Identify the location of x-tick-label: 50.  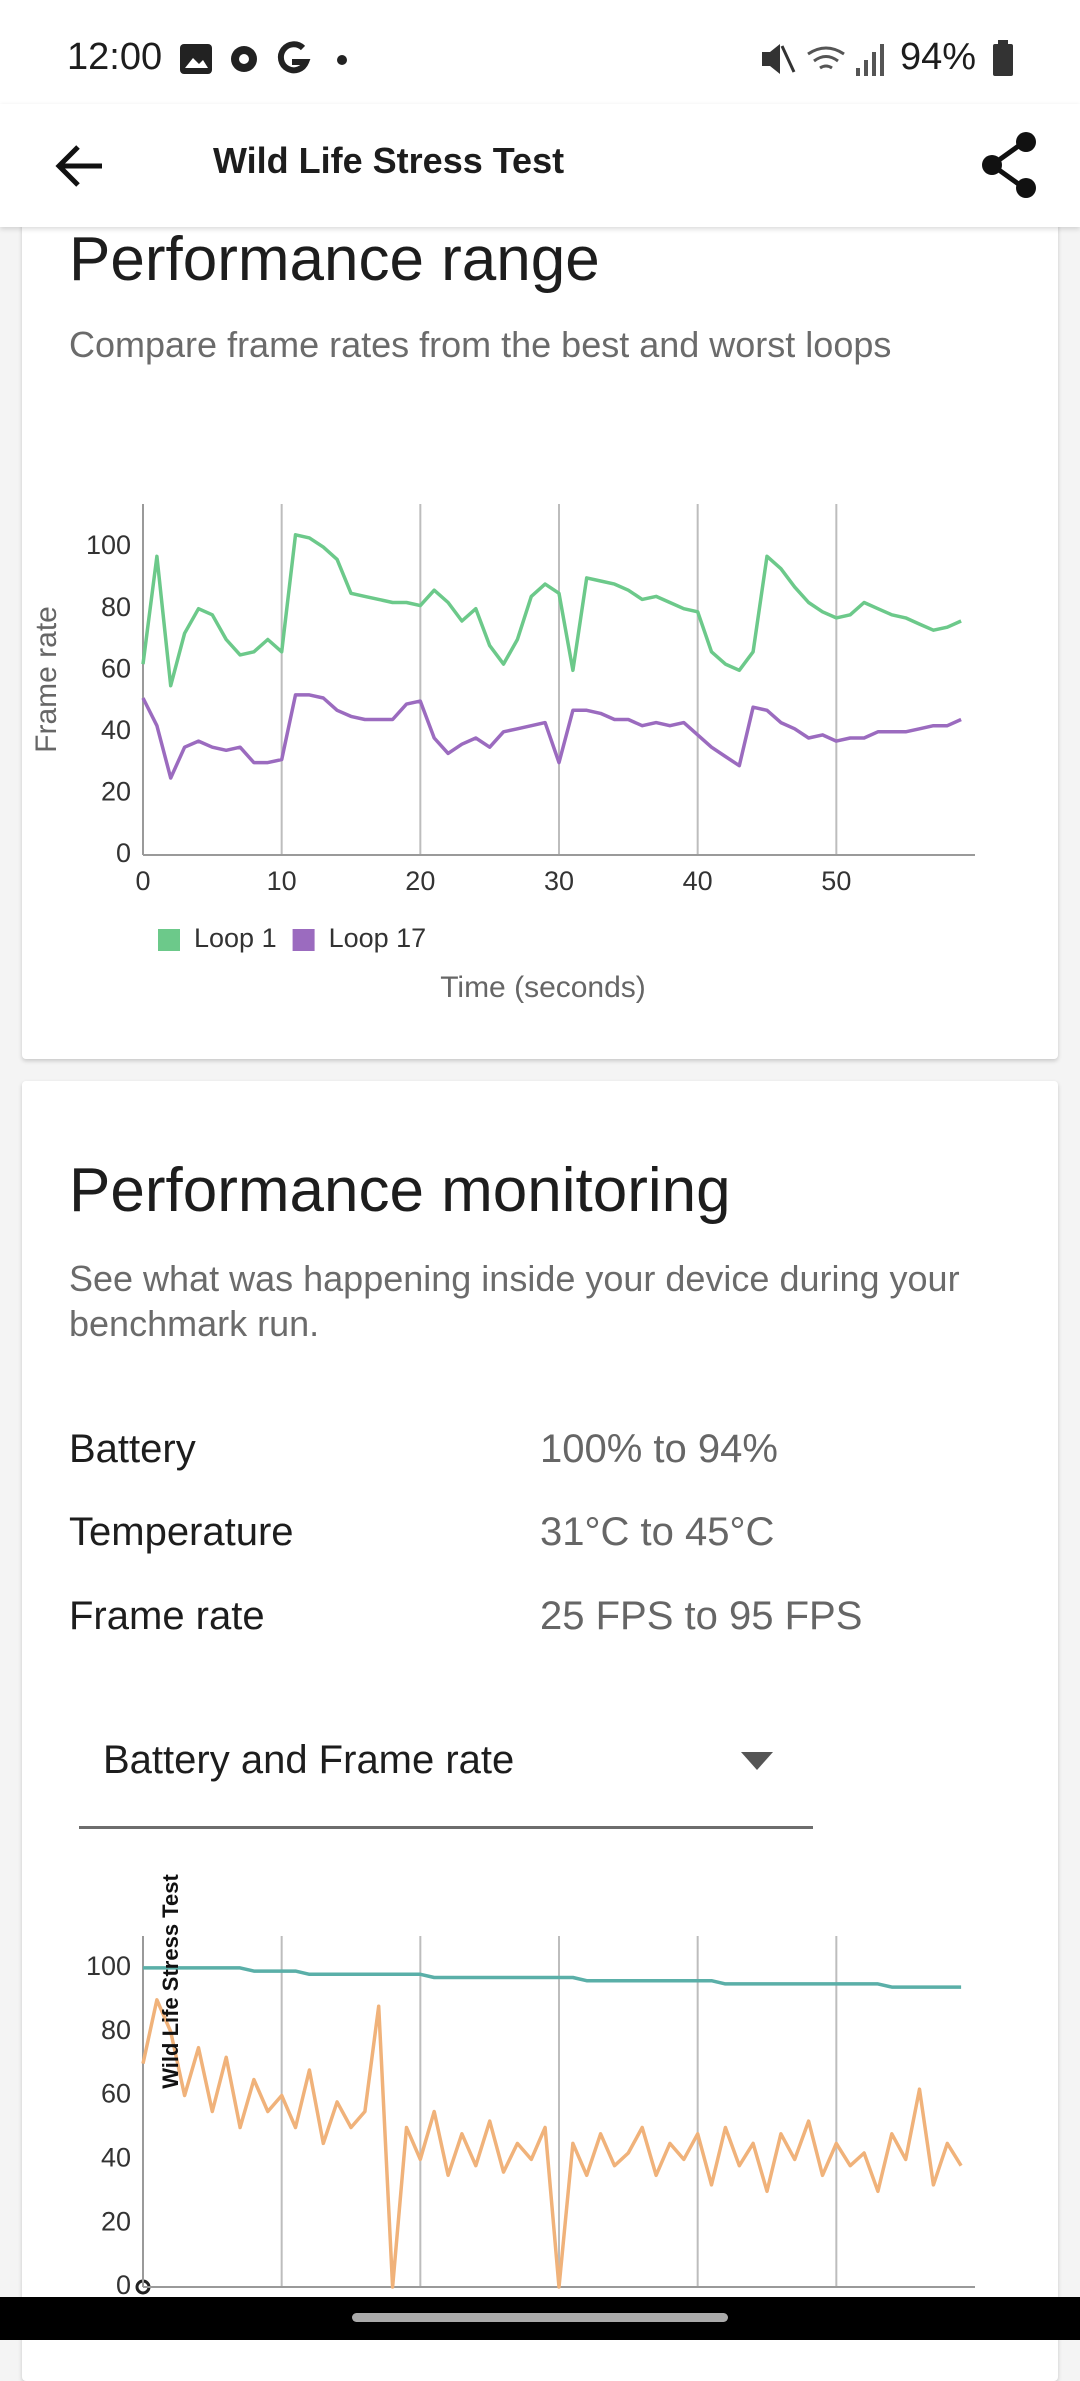
(836, 881).